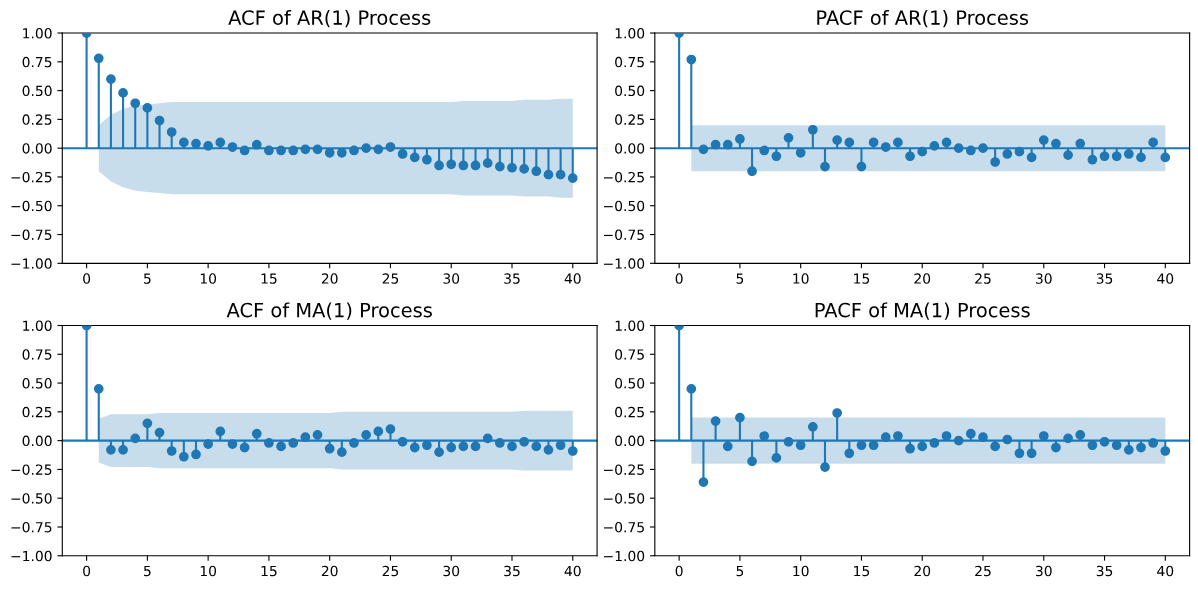 This screenshot has height=590, width=1198. What do you see at coordinates (329, 18) in the screenshot?
I see `chart-title: ACF of AR(1) Process` at bounding box center [329, 18].